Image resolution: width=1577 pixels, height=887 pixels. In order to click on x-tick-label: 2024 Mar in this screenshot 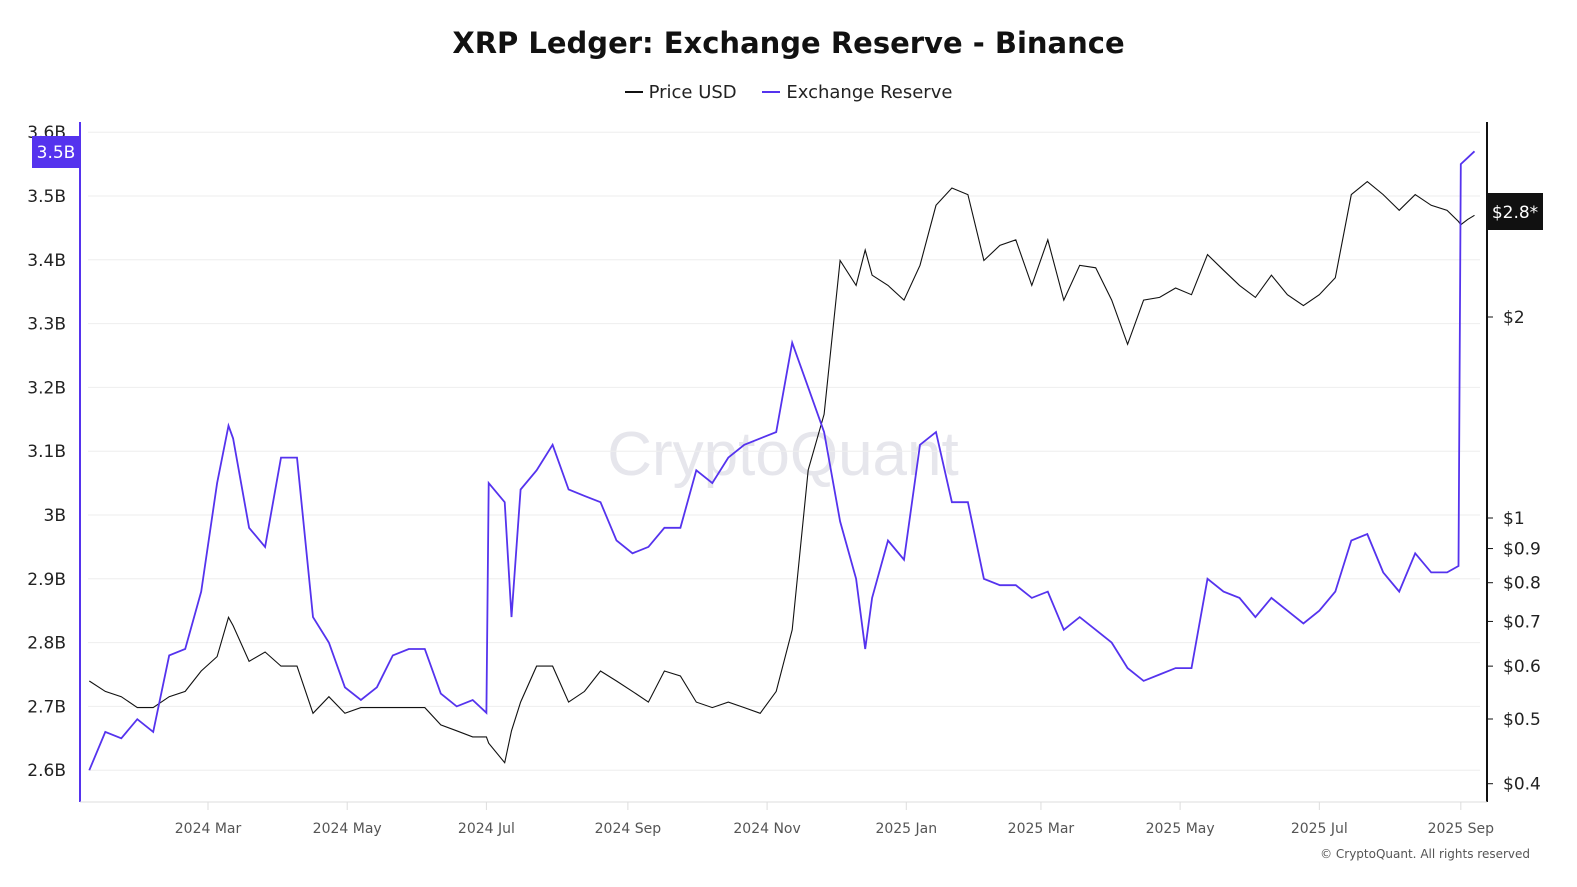, I will do `click(208, 829)`.